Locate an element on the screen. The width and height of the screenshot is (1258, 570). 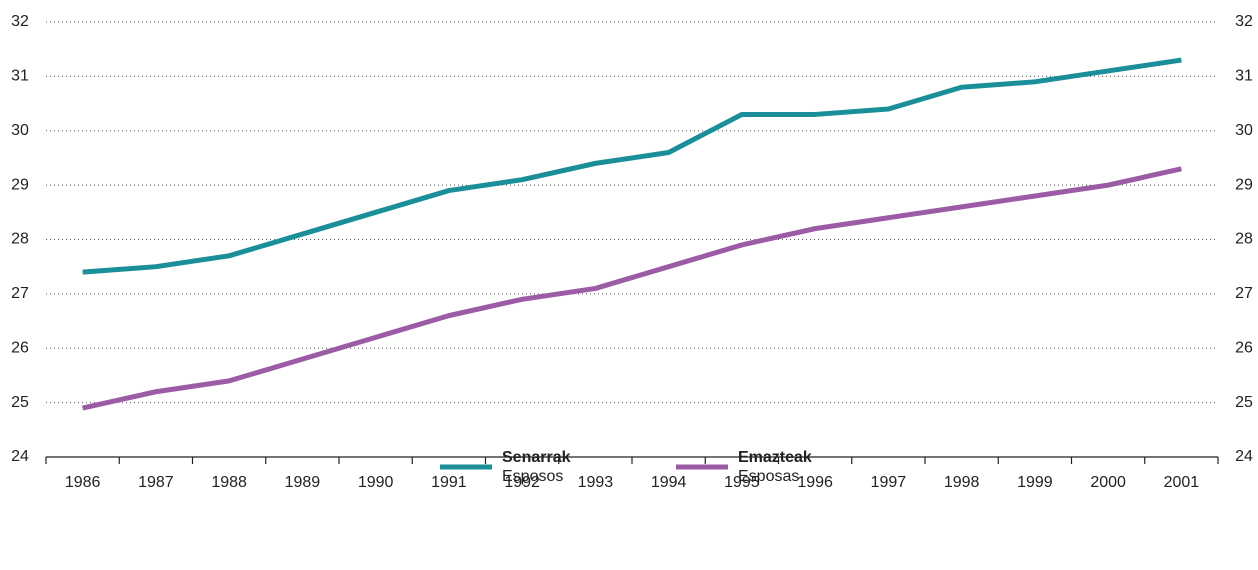
x-tick-label: 1996 is located at coordinates (815, 482).